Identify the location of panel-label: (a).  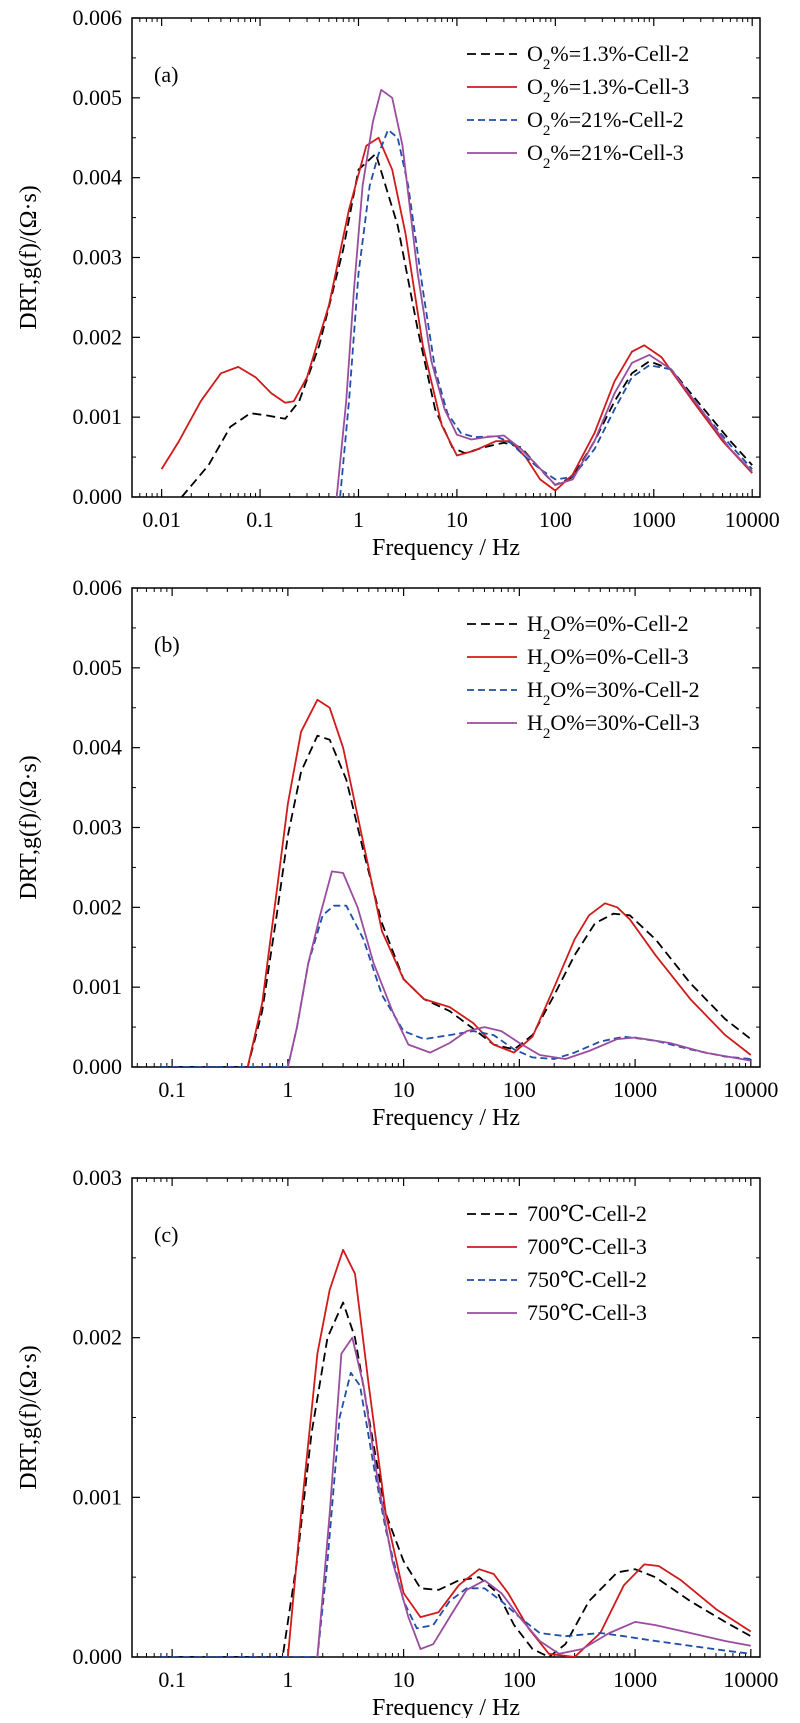
(166, 74).